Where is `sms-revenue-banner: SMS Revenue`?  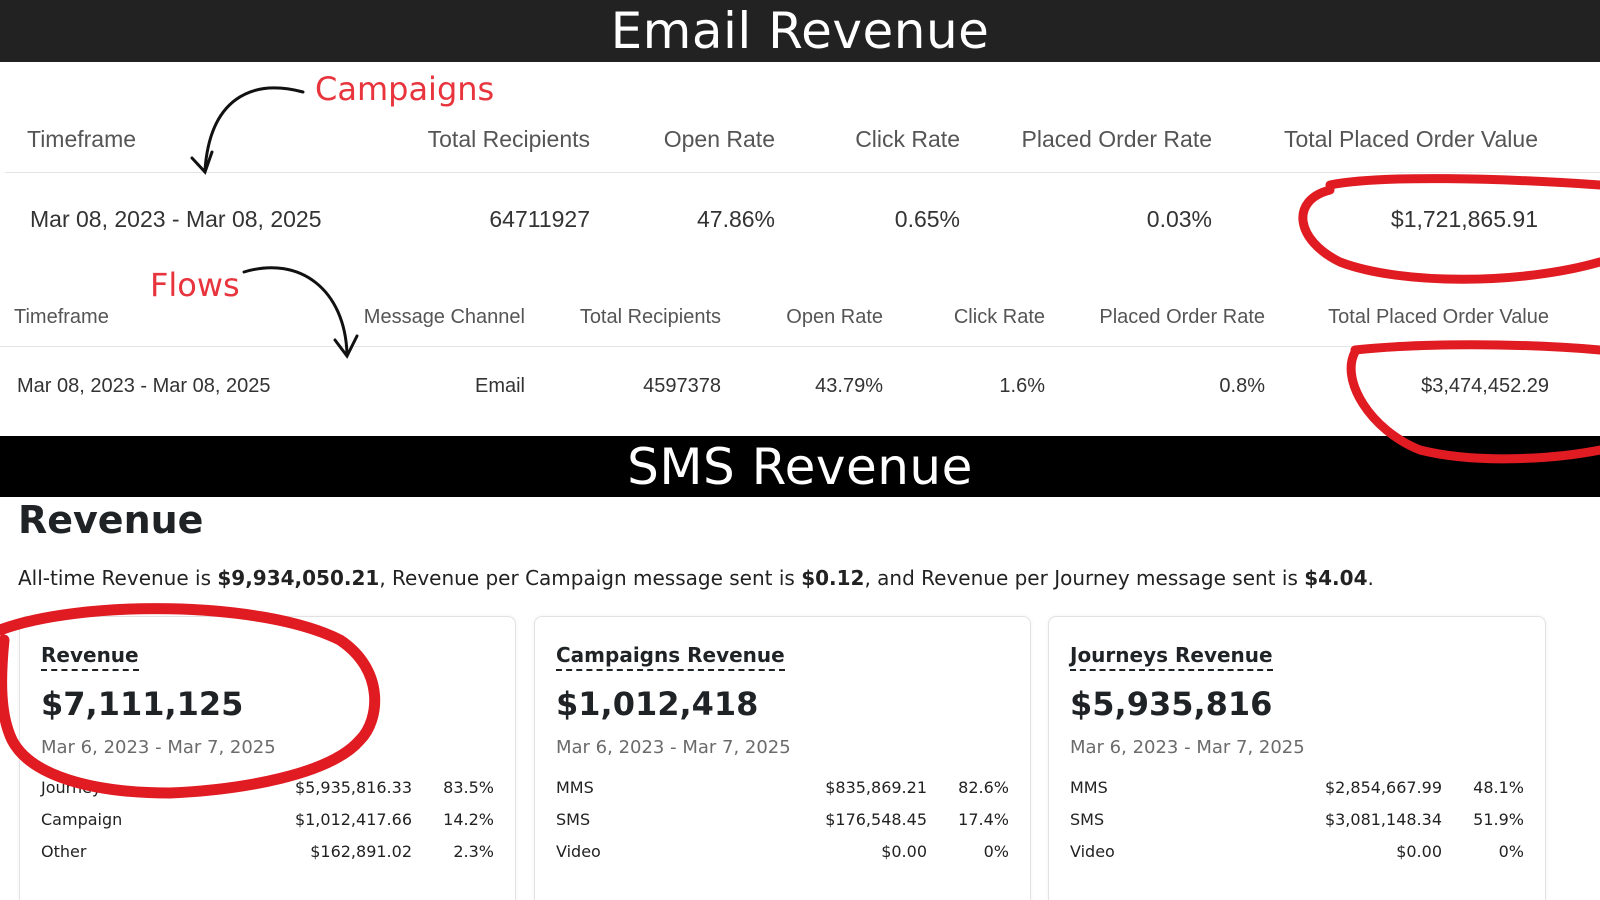 sms-revenue-banner: SMS Revenue is located at coordinates (800, 466).